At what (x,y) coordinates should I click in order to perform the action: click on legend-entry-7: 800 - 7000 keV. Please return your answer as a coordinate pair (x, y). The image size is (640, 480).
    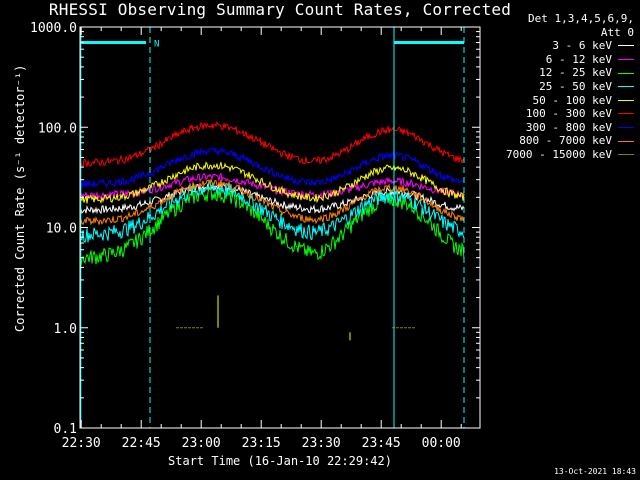
    Looking at the image, I should click on (549, 141).